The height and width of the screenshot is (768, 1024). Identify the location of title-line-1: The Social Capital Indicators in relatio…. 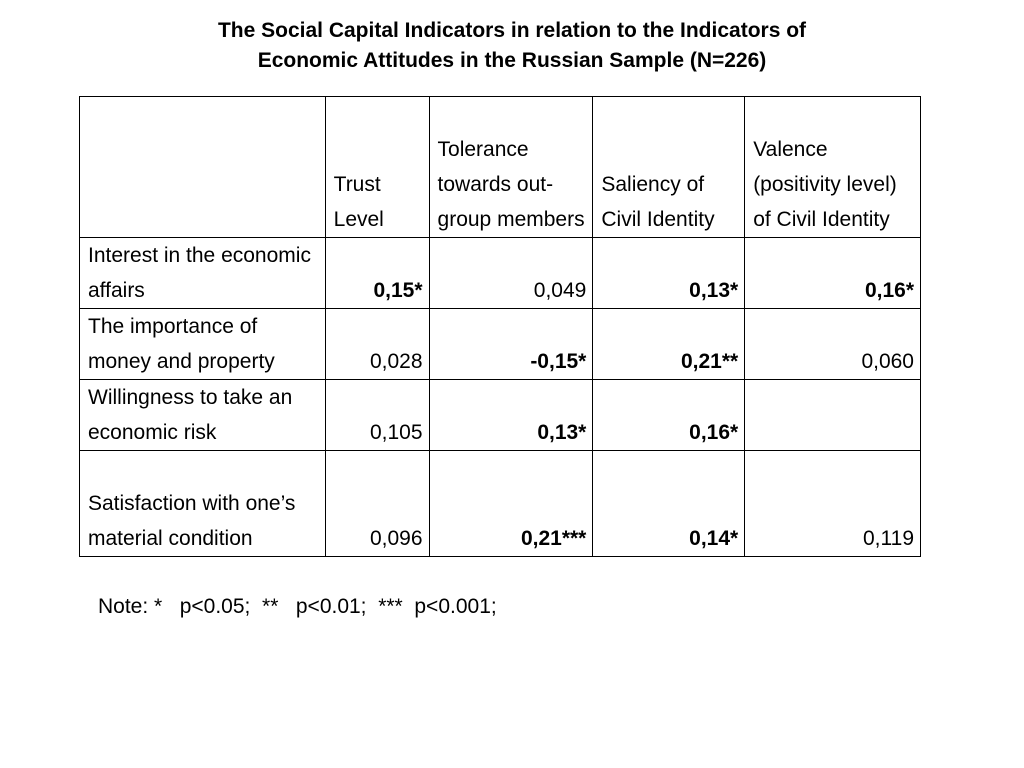
(512, 30).